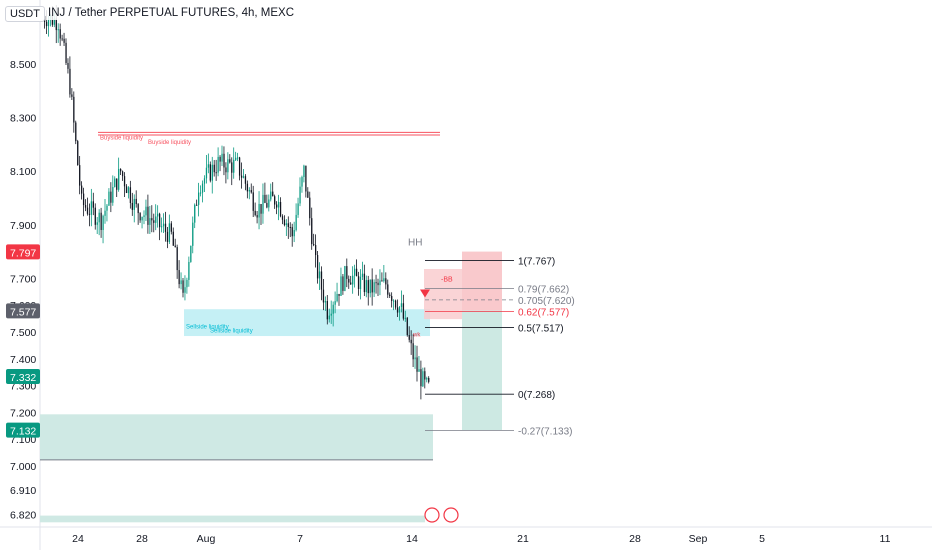 Image resolution: width=932 pixels, height=555 pixels. What do you see at coordinates (536, 395) in the screenshot?
I see `fib-level-label: 0(7.268)` at bounding box center [536, 395].